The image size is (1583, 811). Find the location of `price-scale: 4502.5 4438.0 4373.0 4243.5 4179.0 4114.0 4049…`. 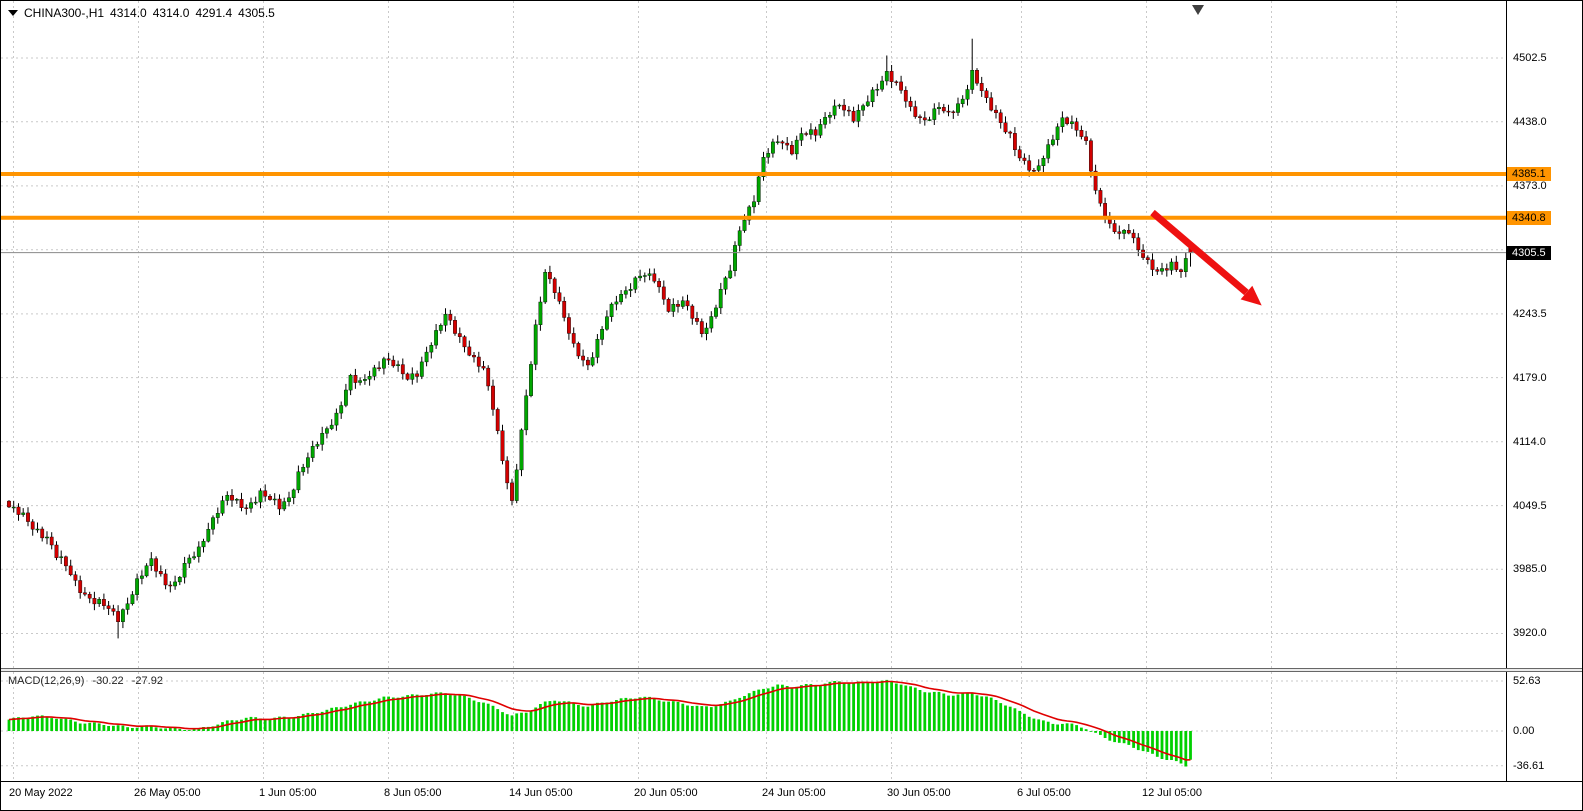

price-scale: 4502.5 4438.0 4373.0 4243.5 4179.0 4114.0 4049… is located at coordinates (1544, 391).